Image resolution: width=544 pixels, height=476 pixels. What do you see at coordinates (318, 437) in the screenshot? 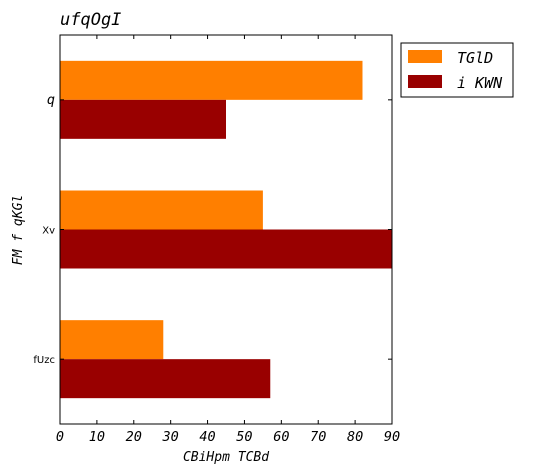
I see `x-tick-label: 70` at bounding box center [318, 437].